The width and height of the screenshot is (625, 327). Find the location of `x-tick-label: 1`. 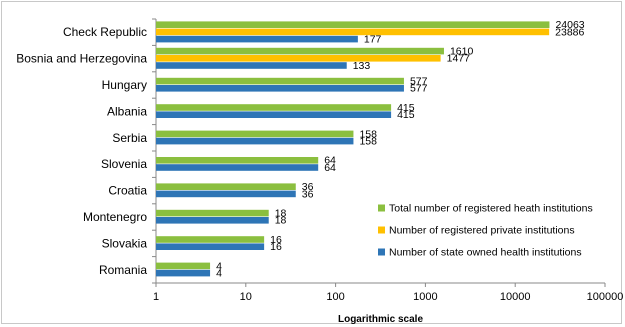

x-tick-label: 1 is located at coordinates (156, 297).